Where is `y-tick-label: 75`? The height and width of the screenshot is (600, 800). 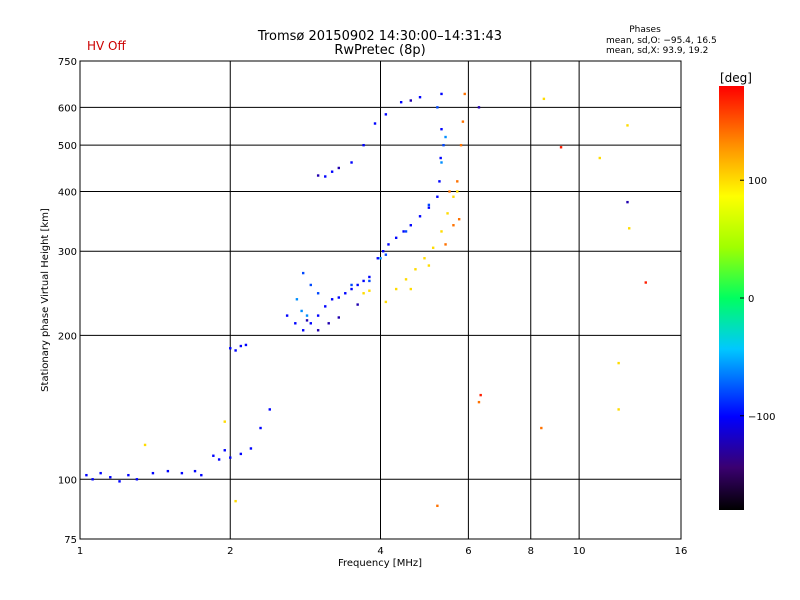 y-tick-label: 75 is located at coordinates (70, 540).